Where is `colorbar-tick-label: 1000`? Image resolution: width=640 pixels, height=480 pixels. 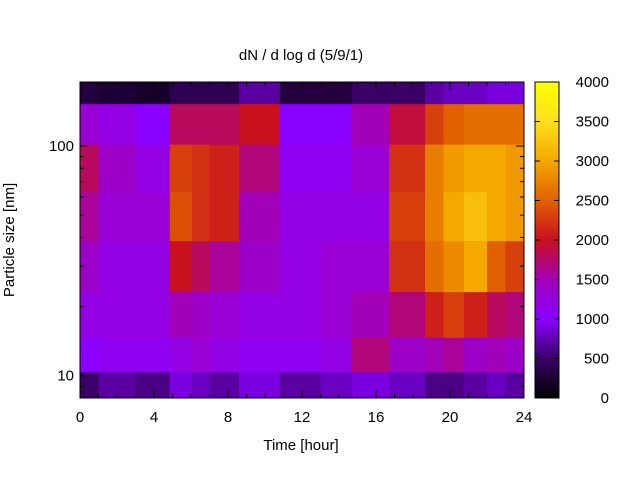
colorbar-tick-label: 1000 is located at coordinates (592, 319).